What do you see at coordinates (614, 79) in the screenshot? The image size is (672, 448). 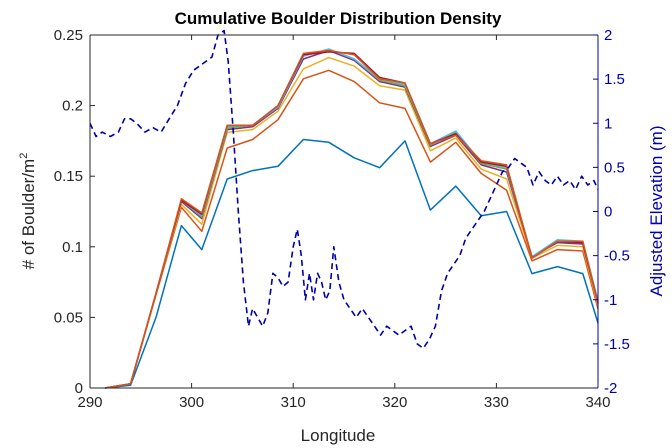 I see `y-tick-label-right: 1.5` at bounding box center [614, 79].